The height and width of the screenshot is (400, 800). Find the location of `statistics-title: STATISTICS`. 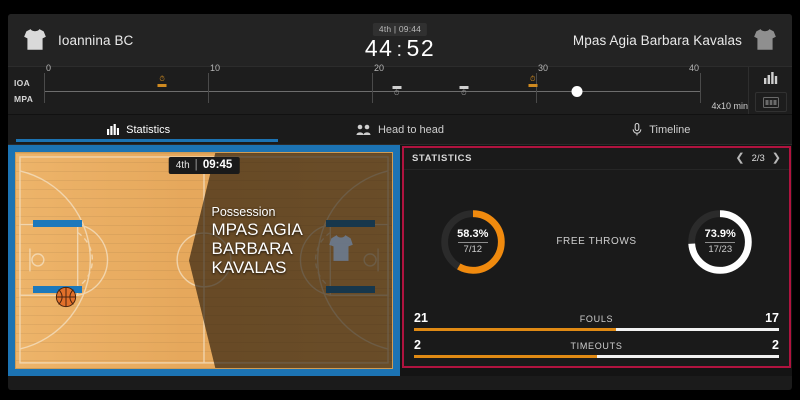

statistics-title: STATISTICS is located at coordinates (442, 158).